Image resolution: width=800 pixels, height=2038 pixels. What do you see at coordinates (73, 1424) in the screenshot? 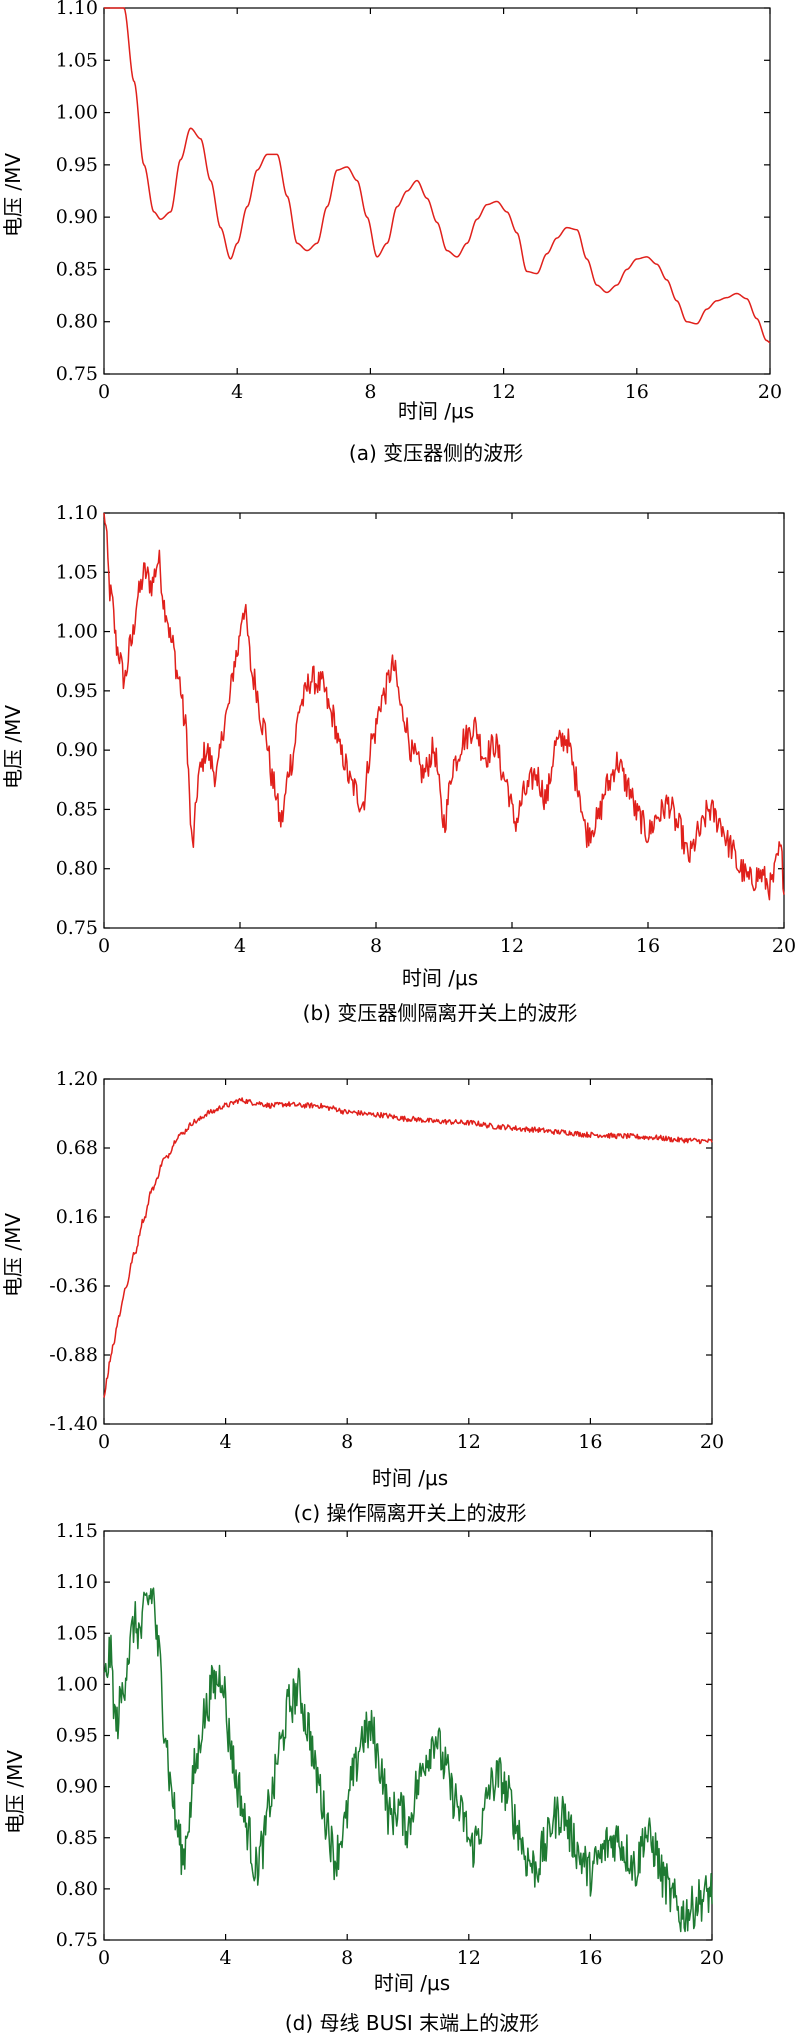
I see `y-tick-label: -1.40` at bounding box center [73, 1424].